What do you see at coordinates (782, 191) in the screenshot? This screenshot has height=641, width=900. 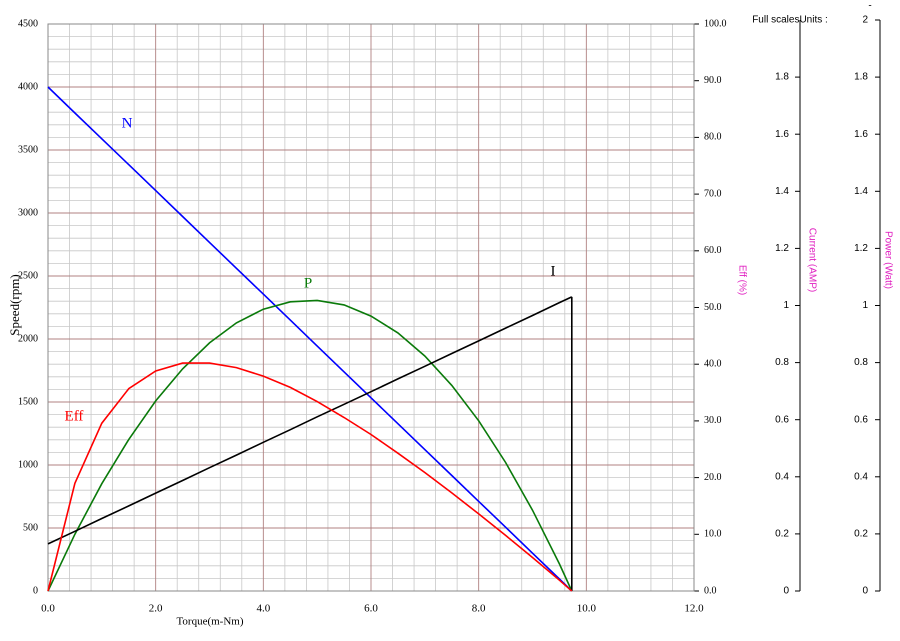 I see `y3-tick-label: 1.4` at bounding box center [782, 191].